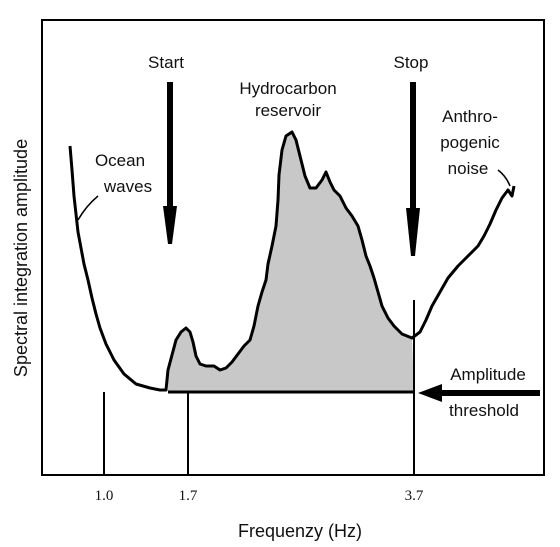 Image resolution: width=560 pixels, height=547 pixels. I want to click on stop-arrow, so click(413, 169).